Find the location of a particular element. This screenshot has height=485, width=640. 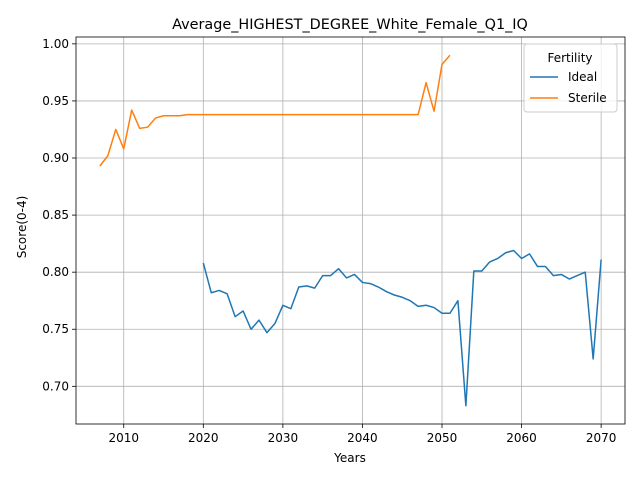

legend-entry-ideal: Ideal is located at coordinates (563, 77).